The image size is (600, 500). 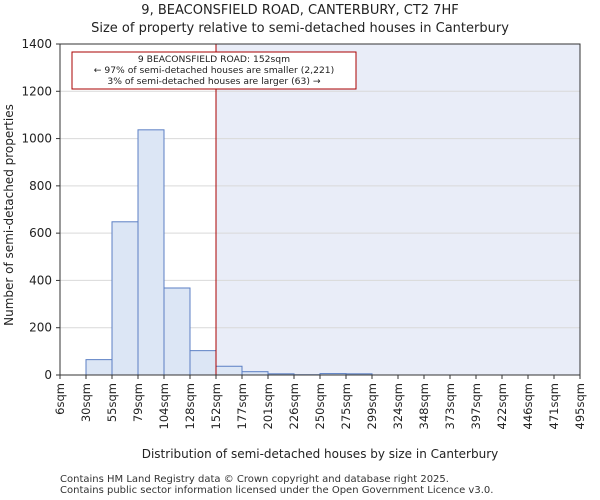 I want to click on x-tick-label: 495sqm, so click(x=580, y=406).